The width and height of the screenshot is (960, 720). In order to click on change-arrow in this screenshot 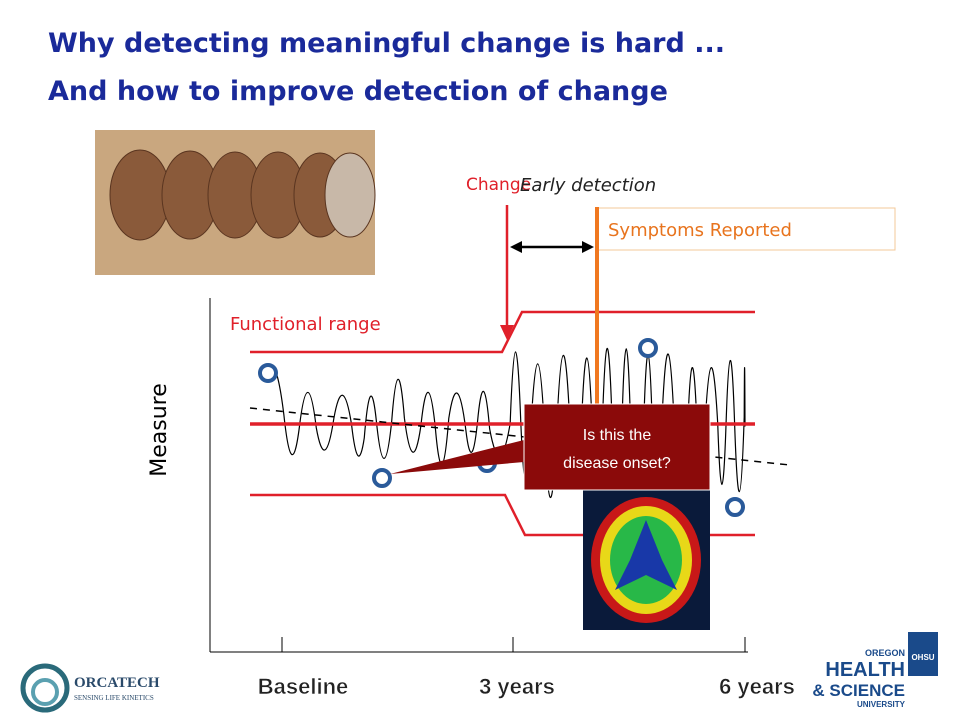, I will do `click(507, 332)`.